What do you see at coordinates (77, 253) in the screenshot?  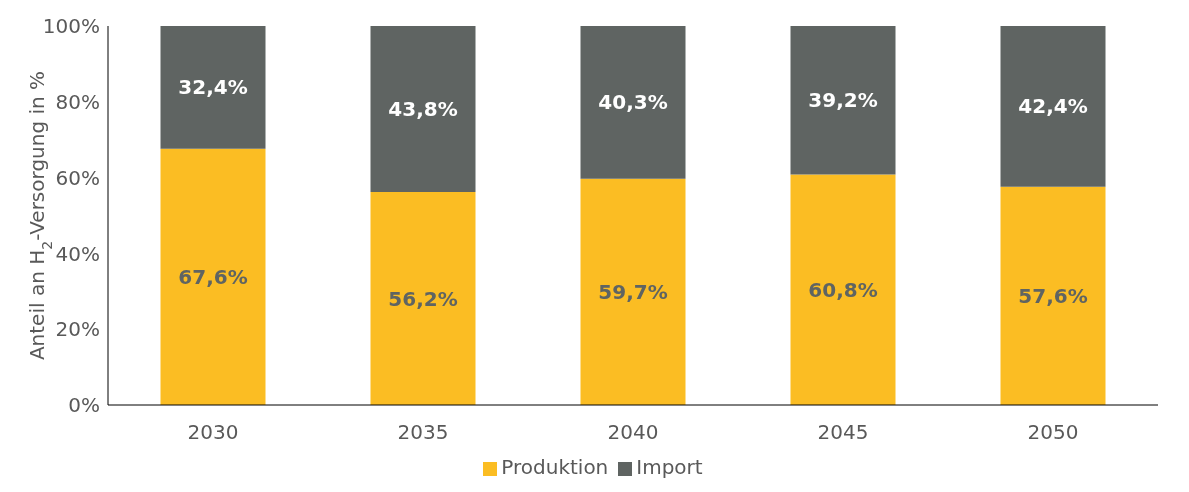 I see `y-tick-label: 40%` at bounding box center [77, 253].